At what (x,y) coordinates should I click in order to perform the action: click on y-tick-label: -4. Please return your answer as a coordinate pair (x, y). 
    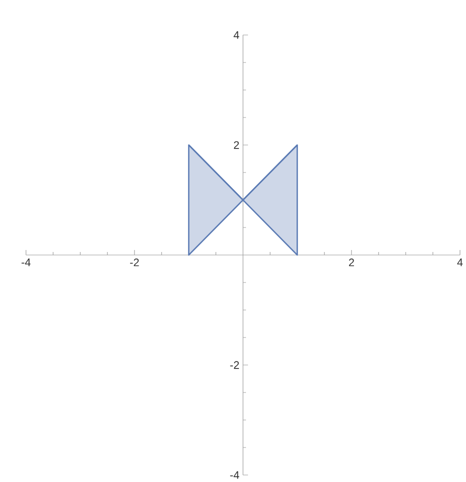
    Looking at the image, I should click on (235, 475).